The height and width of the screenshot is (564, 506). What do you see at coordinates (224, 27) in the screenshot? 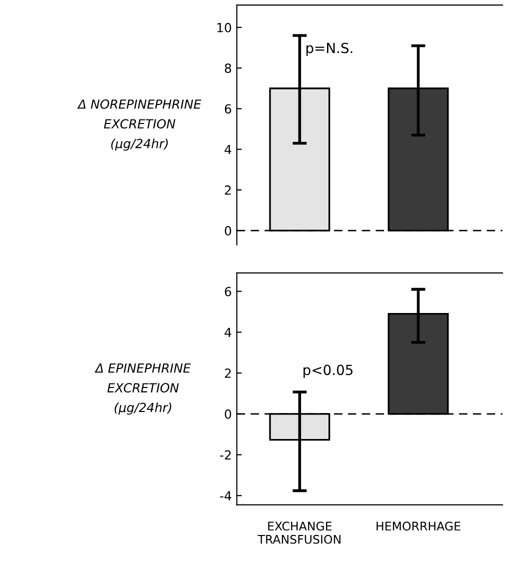
I see `y-tick-label: 10` at bounding box center [224, 27].